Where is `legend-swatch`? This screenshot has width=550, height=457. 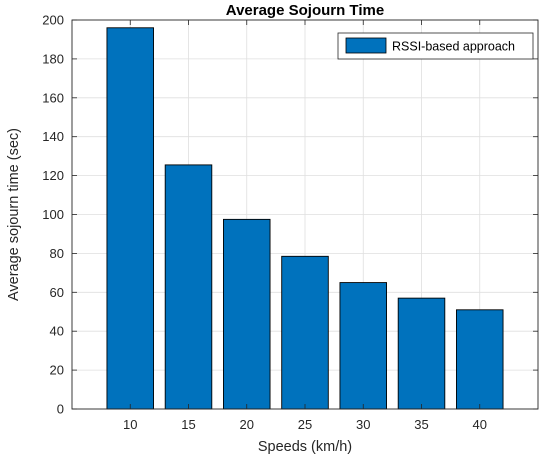
legend-swatch is located at coordinates (366, 45).